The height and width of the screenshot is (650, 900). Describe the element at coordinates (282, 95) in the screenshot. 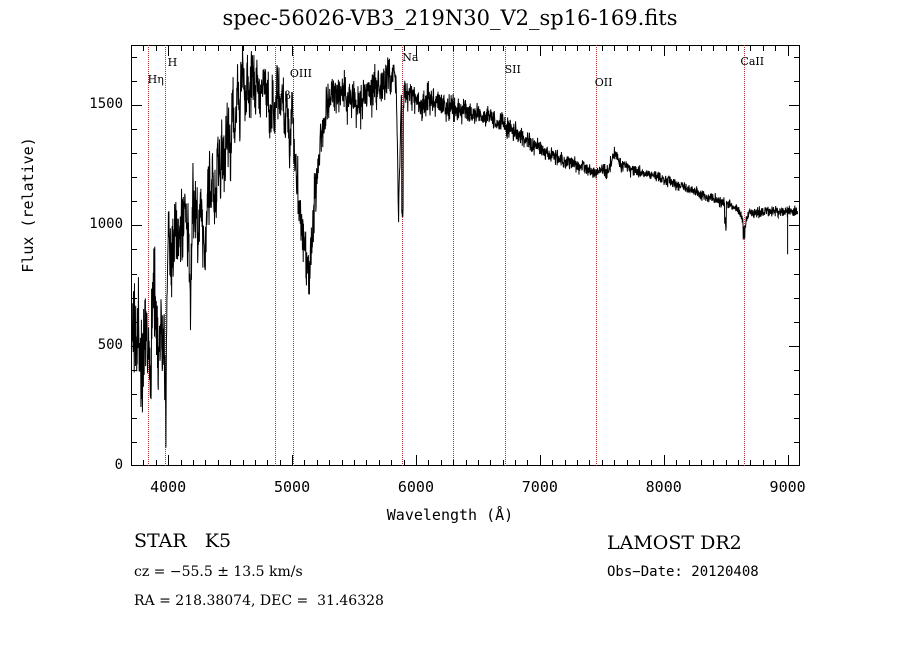

I see `line-label-H: Hβ` at that location.